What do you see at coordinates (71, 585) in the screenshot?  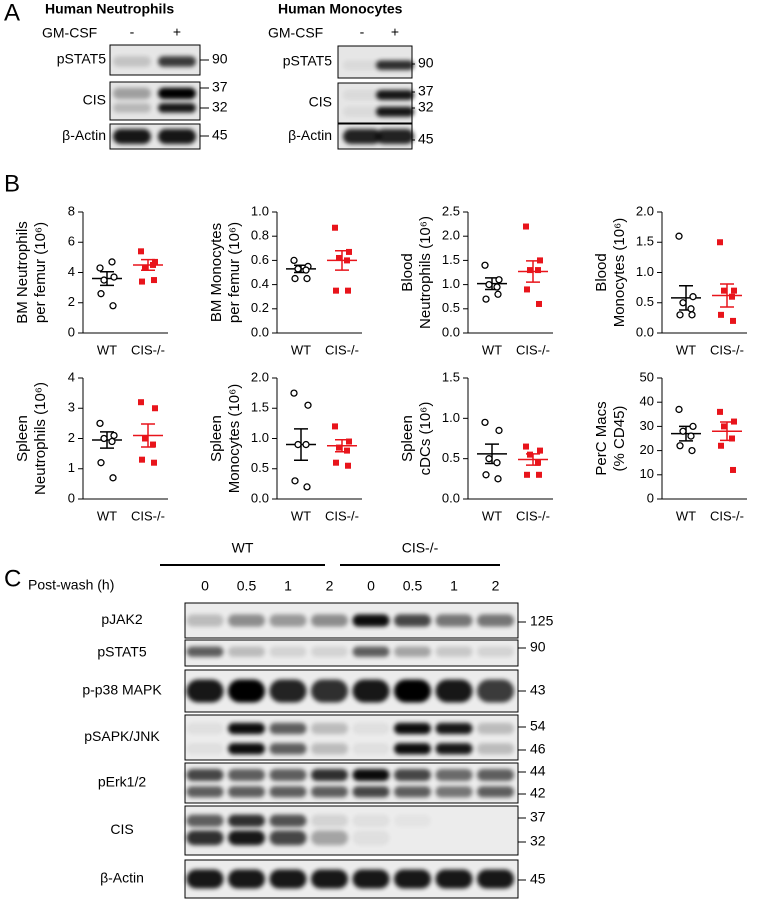 I see `lane-header: Post-wash (h)` at bounding box center [71, 585].